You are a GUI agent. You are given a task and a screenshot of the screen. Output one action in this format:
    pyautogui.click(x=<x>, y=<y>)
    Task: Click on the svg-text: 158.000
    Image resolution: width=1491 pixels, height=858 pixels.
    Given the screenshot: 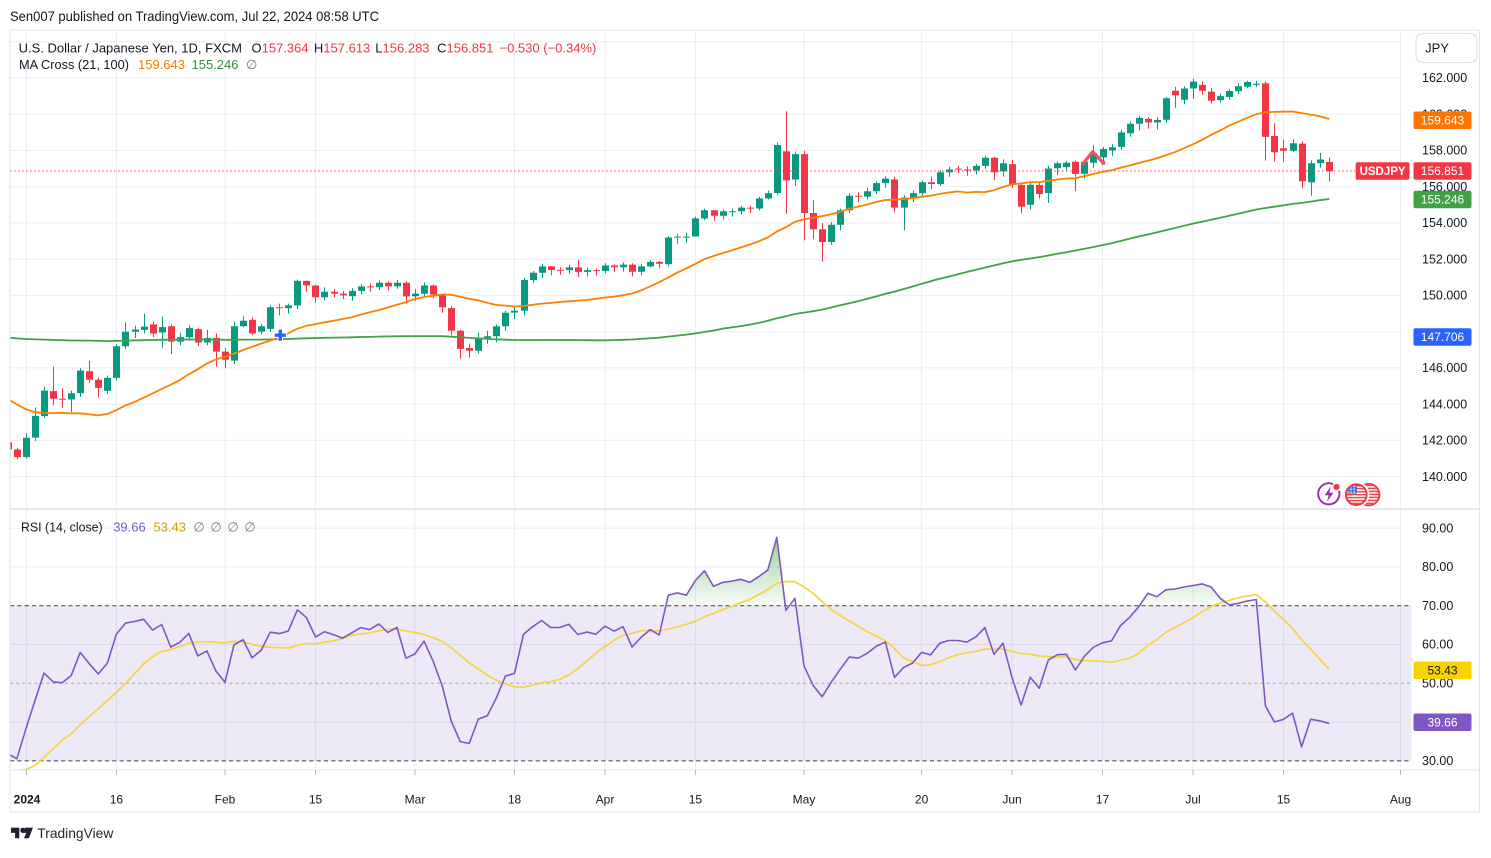 What is the action you would take?
    pyautogui.click(x=1444, y=151)
    